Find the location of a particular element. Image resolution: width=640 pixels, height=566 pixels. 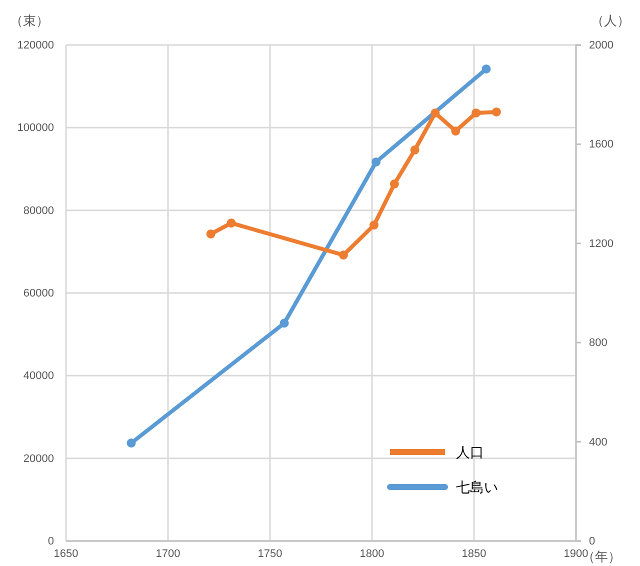

y-tick-label: 0 is located at coordinates (51, 542).